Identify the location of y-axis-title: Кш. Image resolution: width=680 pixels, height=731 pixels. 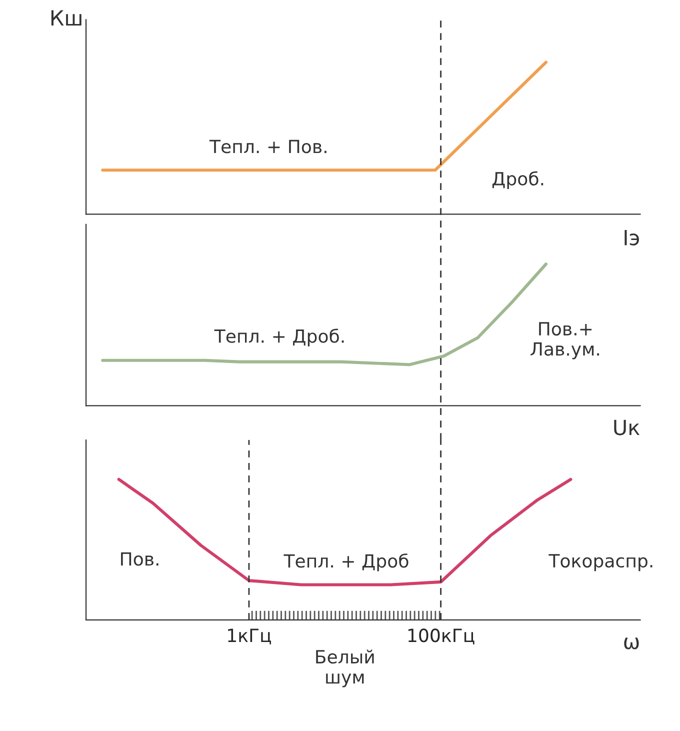
(66, 18).